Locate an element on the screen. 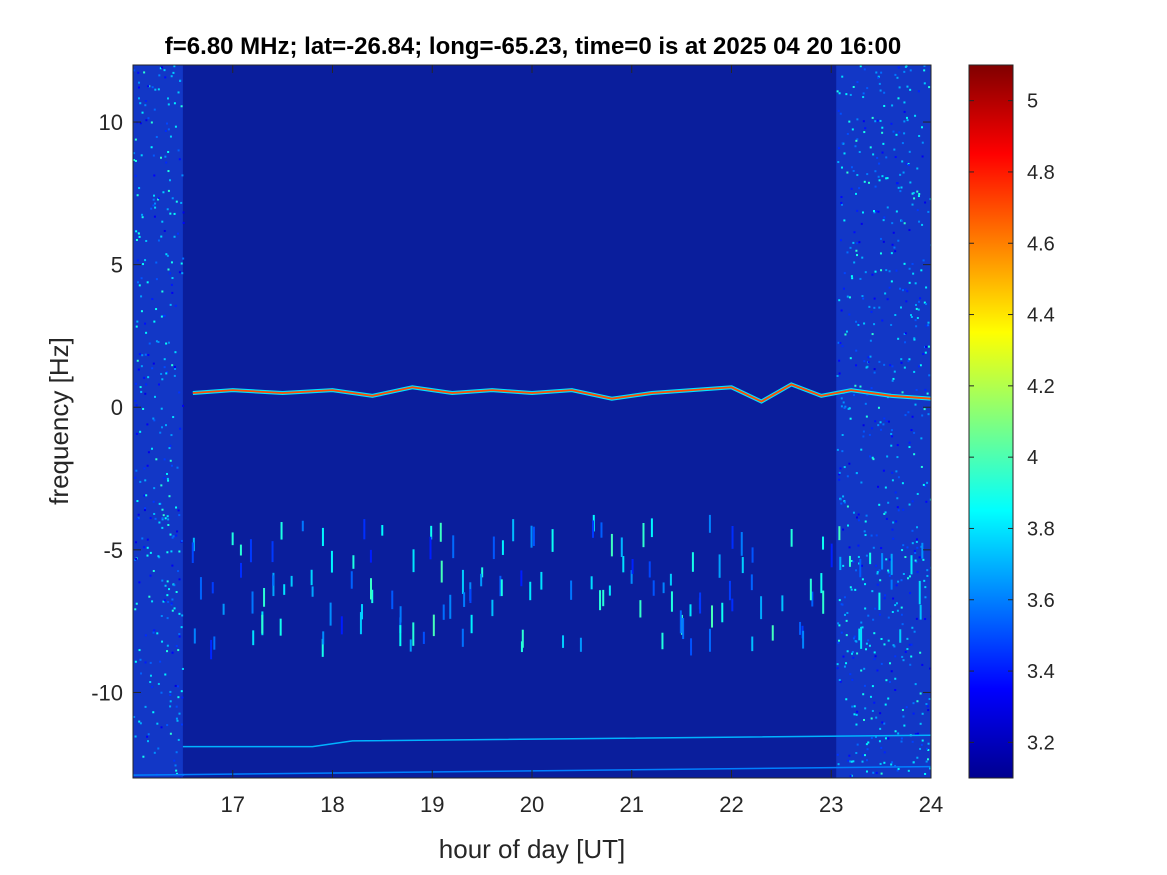 The height and width of the screenshot is (875, 1167). colorbar-tick-label: 3.8 is located at coordinates (1041, 529).